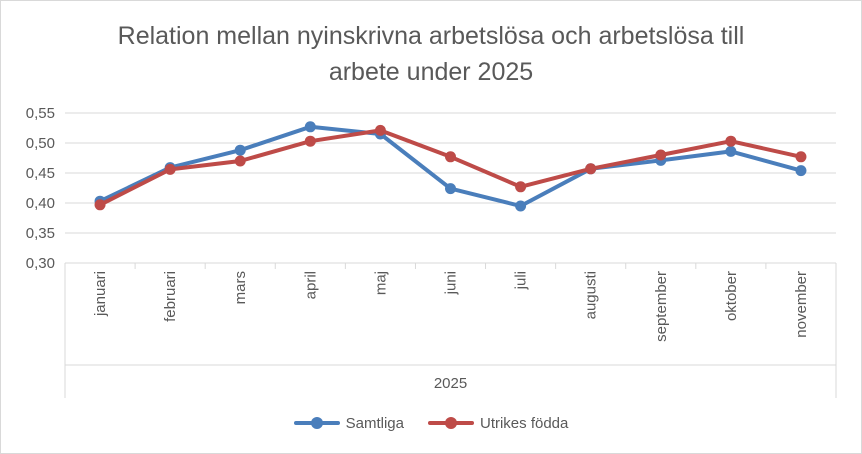 The width and height of the screenshot is (862, 454). I want to click on legend-label-samtliga: Samtliga, so click(374, 423).